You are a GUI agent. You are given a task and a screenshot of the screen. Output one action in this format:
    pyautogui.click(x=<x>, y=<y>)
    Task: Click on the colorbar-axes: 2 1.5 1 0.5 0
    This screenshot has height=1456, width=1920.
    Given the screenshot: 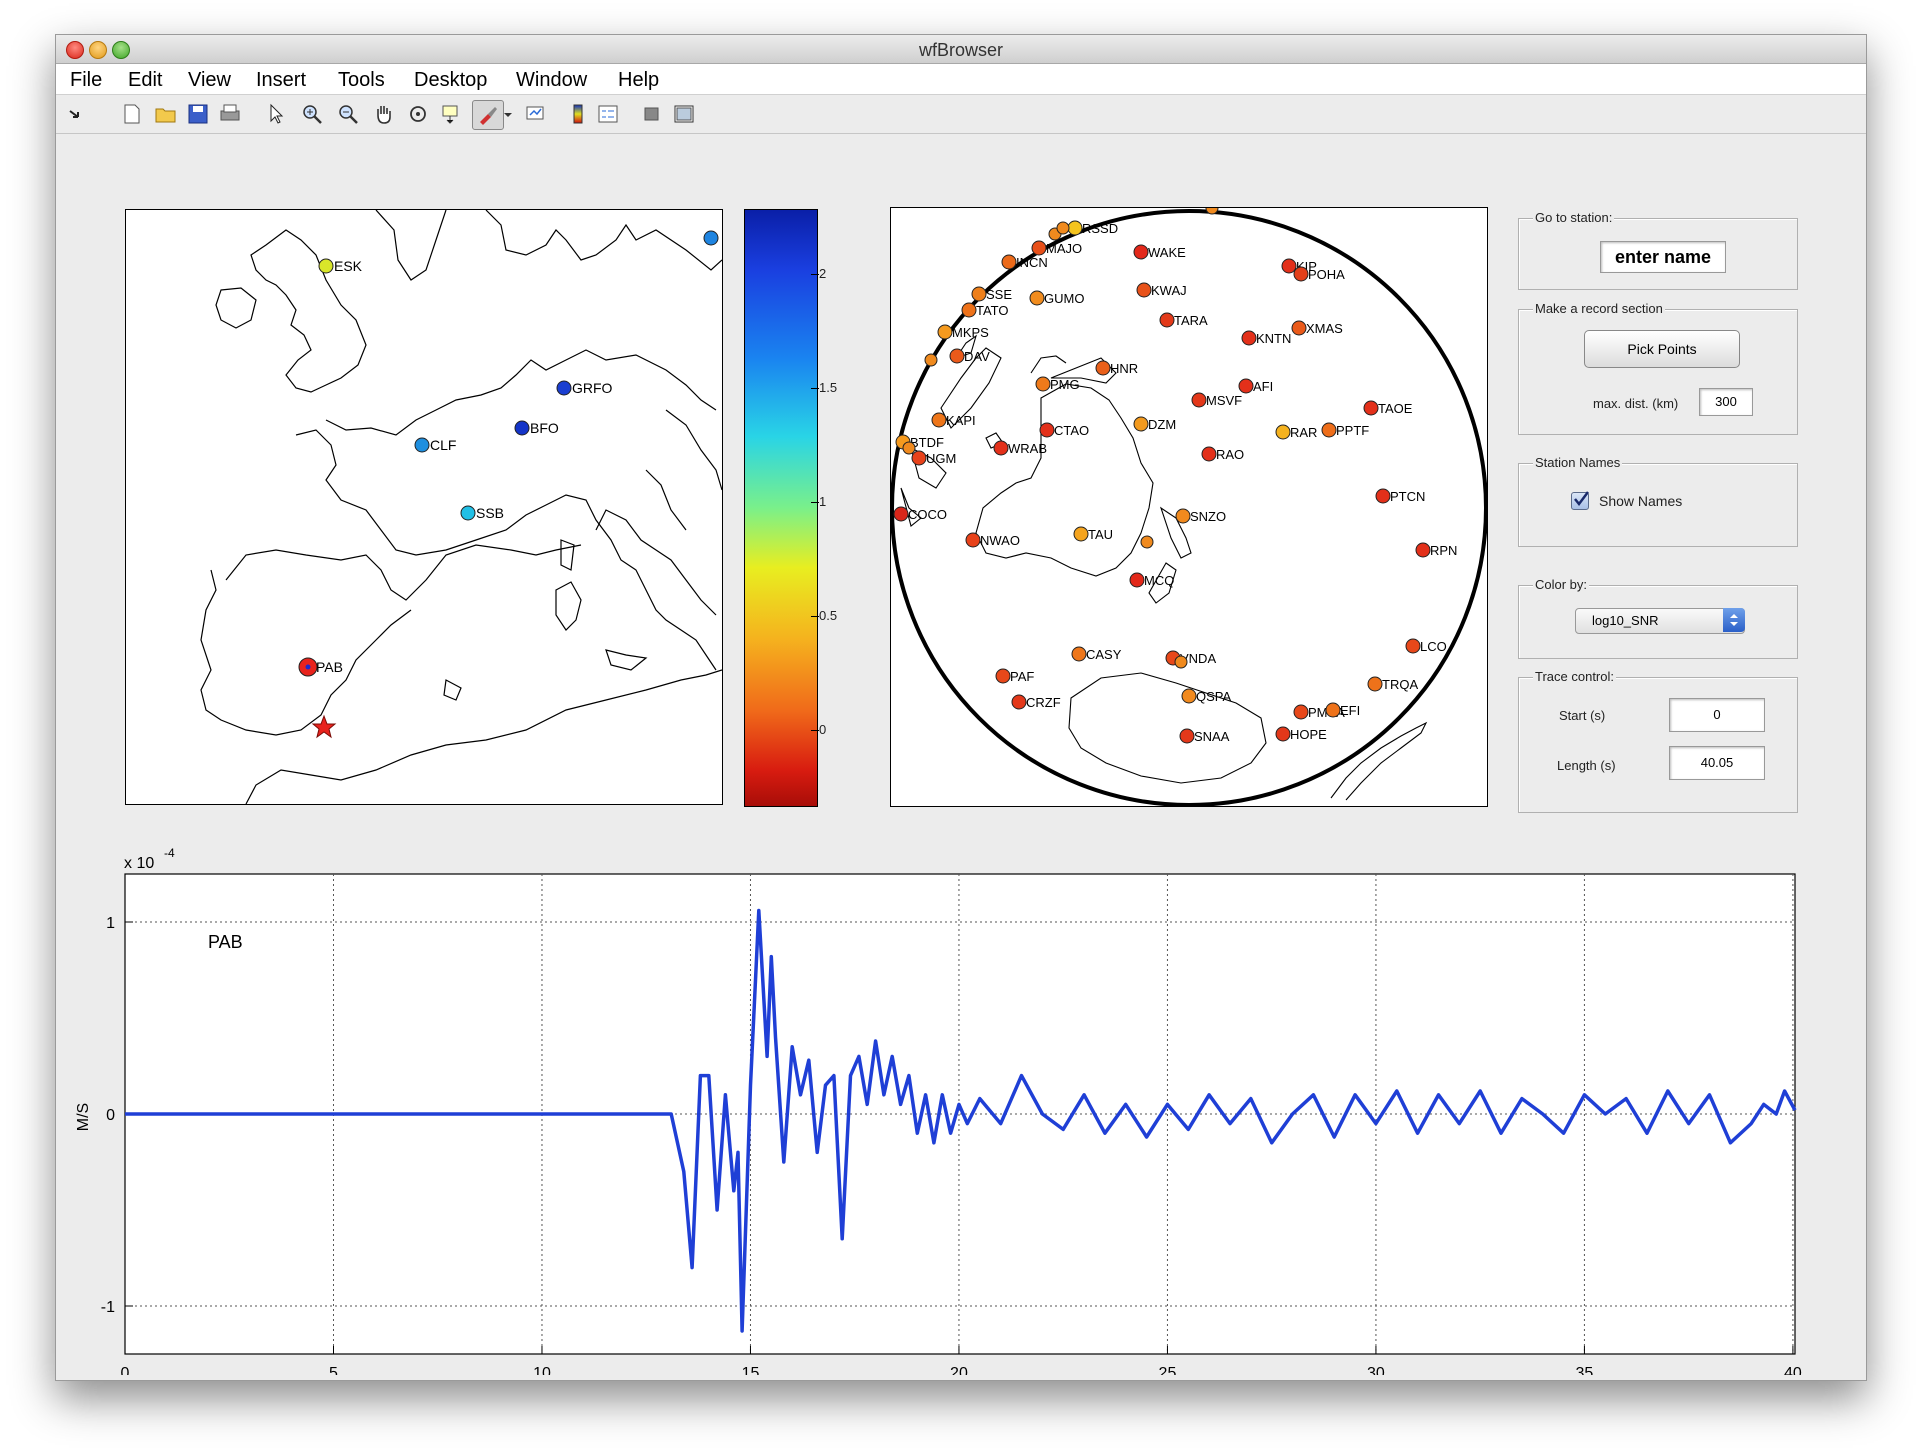 What is the action you would take?
    pyautogui.click(x=790, y=508)
    